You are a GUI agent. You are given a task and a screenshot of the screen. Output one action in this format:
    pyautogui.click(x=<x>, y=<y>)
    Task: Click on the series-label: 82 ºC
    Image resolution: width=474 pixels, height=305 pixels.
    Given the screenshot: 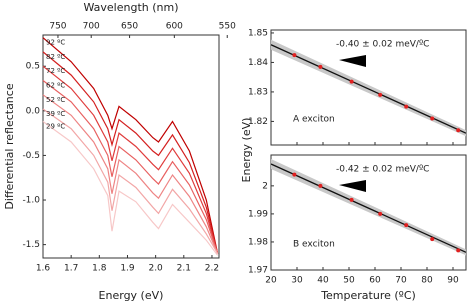 What is the action you would take?
    pyautogui.click(x=55, y=57)
    